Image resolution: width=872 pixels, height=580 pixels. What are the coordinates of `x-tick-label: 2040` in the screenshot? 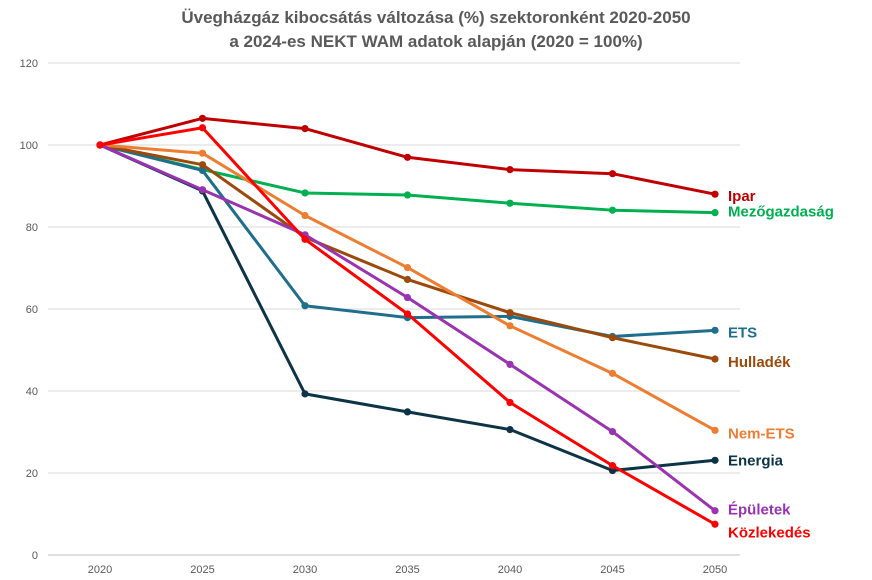 It's located at (510, 570).